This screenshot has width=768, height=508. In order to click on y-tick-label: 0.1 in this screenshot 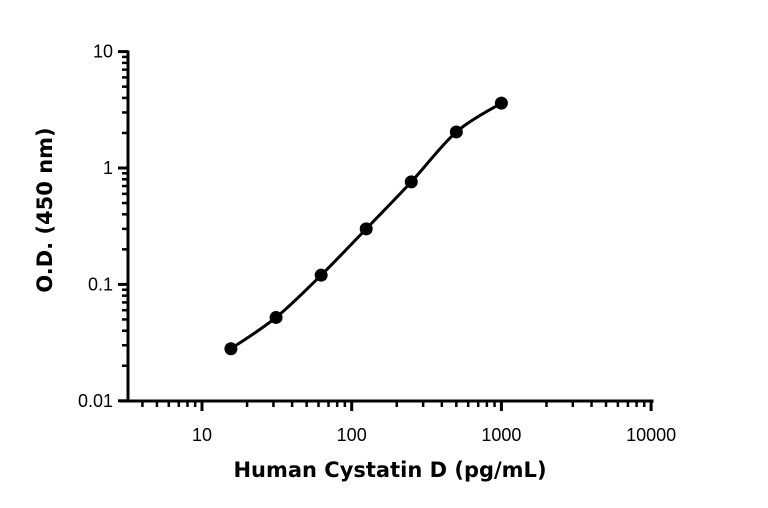, I will do `click(100, 284)`.